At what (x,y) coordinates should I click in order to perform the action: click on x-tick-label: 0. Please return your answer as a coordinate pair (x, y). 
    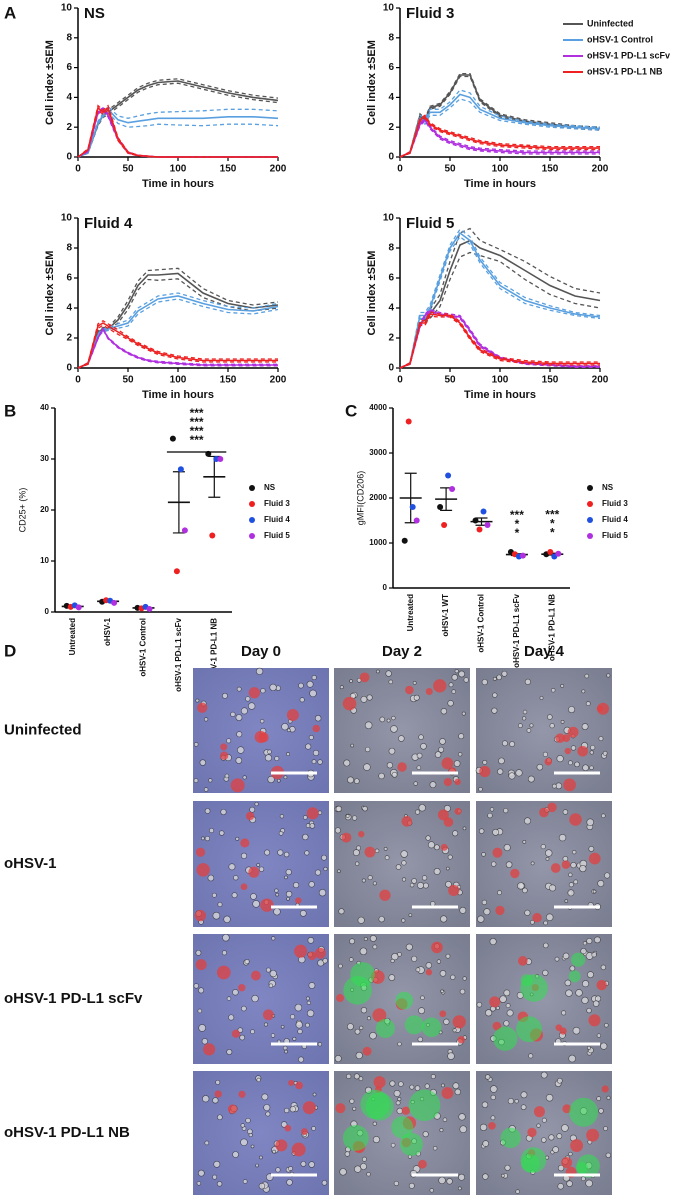
    Looking at the image, I should click on (400, 169).